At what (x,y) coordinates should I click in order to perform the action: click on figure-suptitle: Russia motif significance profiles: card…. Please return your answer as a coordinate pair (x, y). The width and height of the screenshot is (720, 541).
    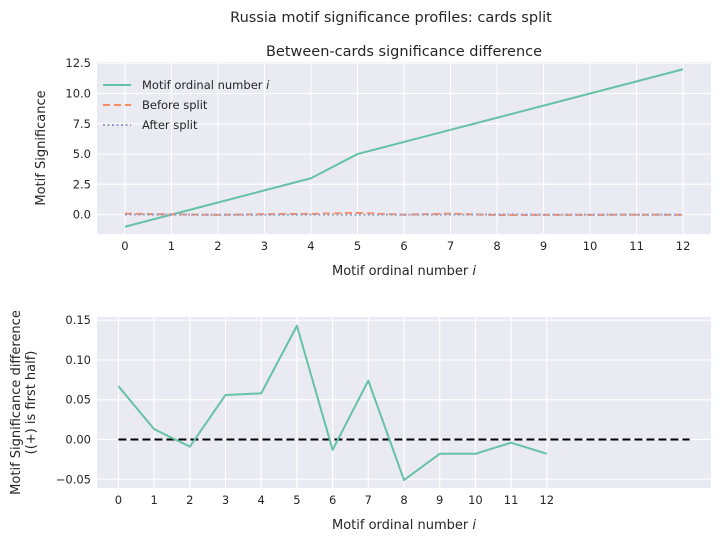
    Looking at the image, I should click on (391, 18).